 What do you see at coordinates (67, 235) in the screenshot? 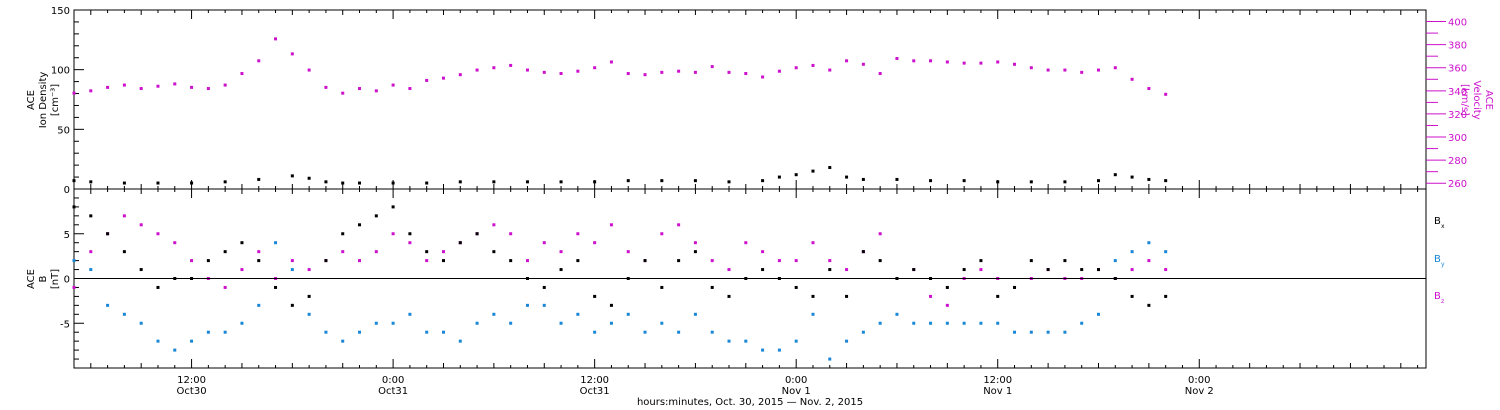
I see `bfield-tick-label: 5` at bounding box center [67, 235].